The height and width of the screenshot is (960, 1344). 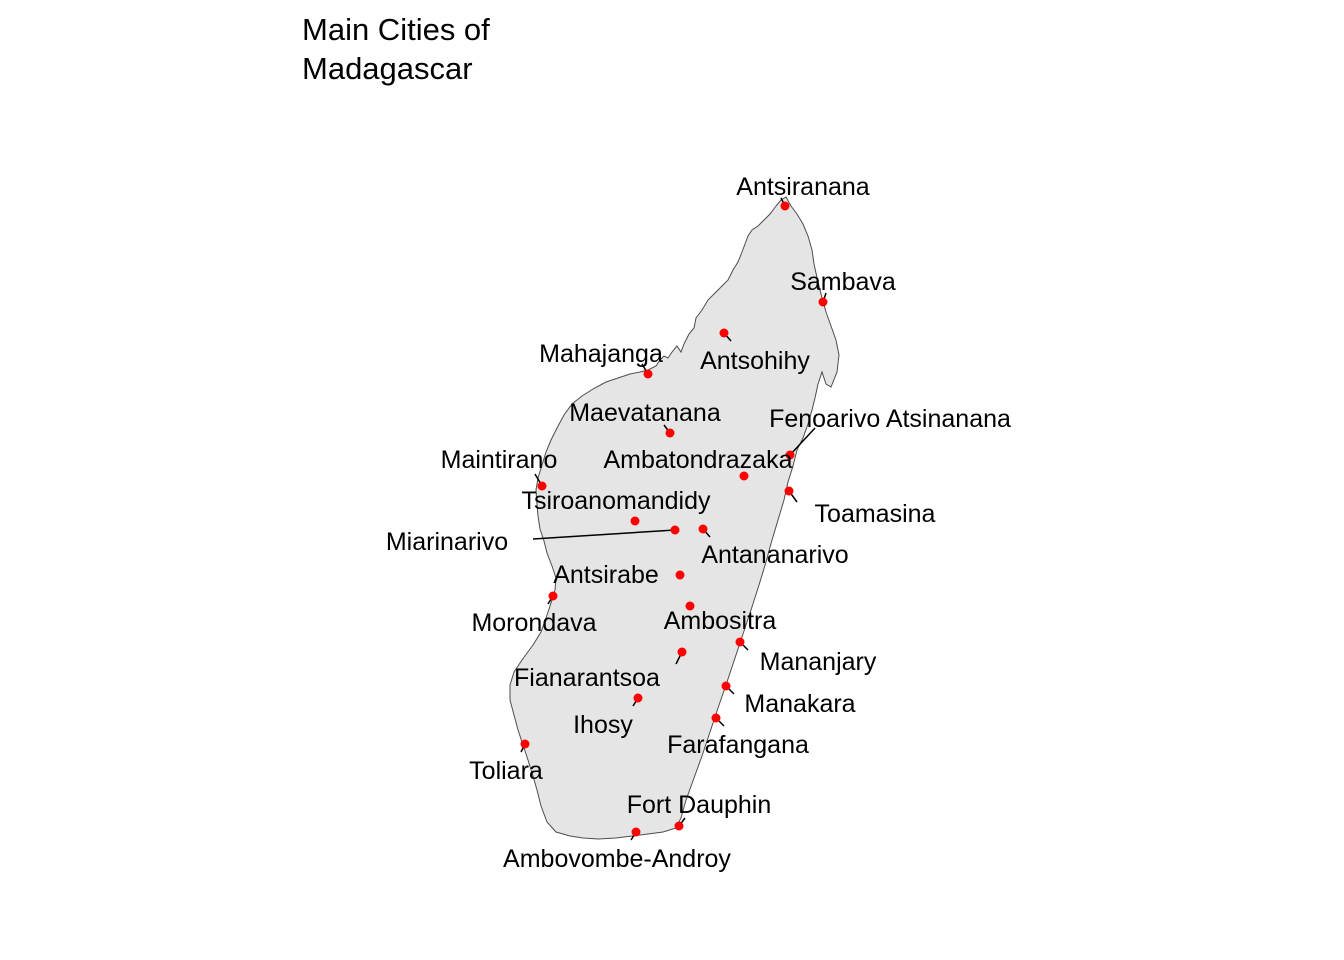 I want to click on city-marker-antsirabe, so click(x=680, y=575).